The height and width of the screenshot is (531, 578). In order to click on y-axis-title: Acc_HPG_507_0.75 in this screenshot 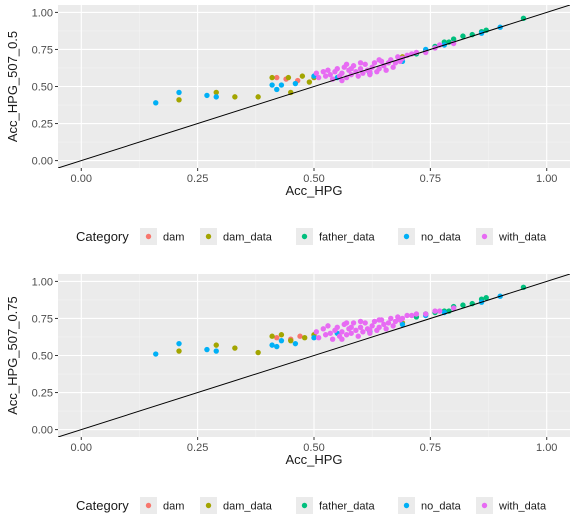, I will do `click(12, 355)`.